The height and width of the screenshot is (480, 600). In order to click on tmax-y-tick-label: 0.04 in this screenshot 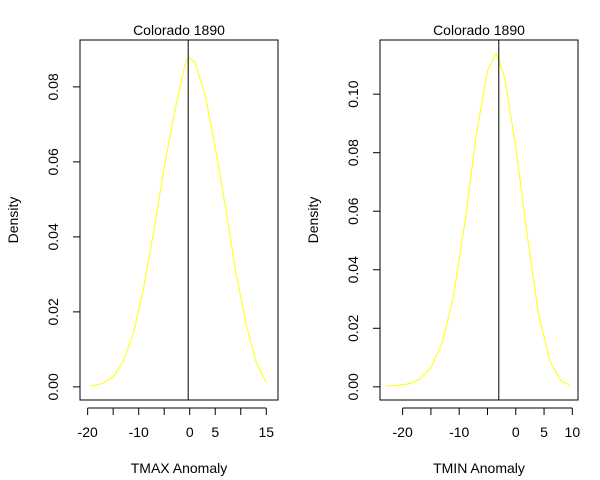, I will do `click(53, 236)`.